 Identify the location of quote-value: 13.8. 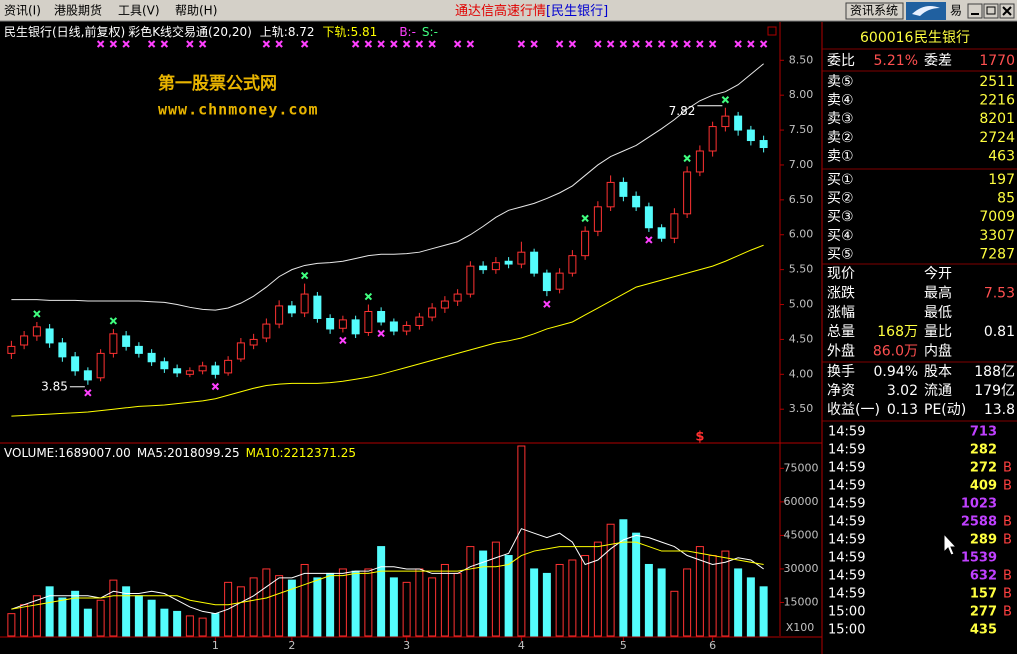
(999, 410).